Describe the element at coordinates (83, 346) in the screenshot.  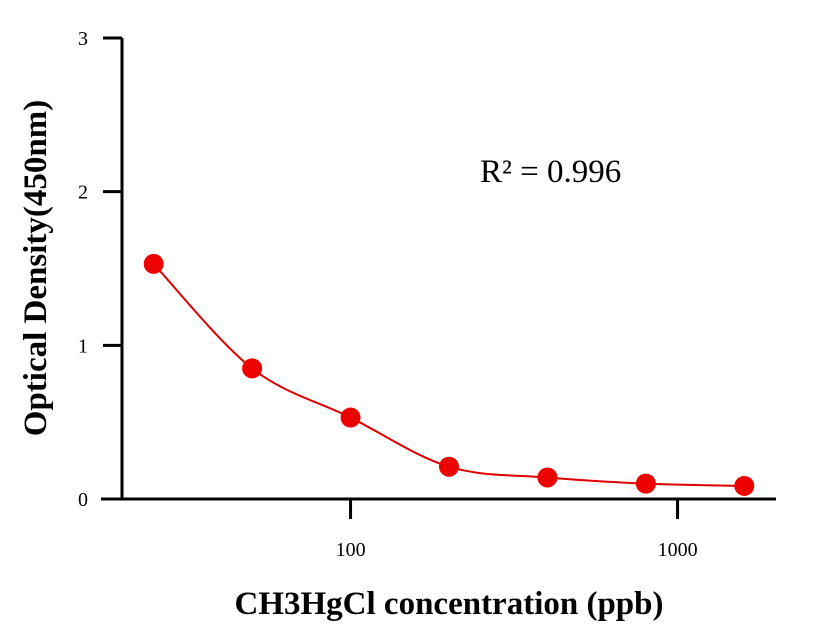
I see `y-tick-label: 1` at that location.